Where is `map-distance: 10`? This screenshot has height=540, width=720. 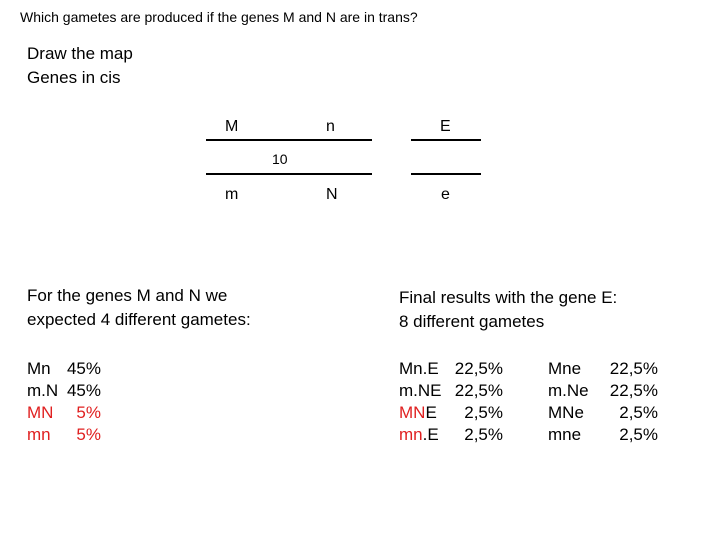 map-distance: 10 is located at coordinates (280, 159).